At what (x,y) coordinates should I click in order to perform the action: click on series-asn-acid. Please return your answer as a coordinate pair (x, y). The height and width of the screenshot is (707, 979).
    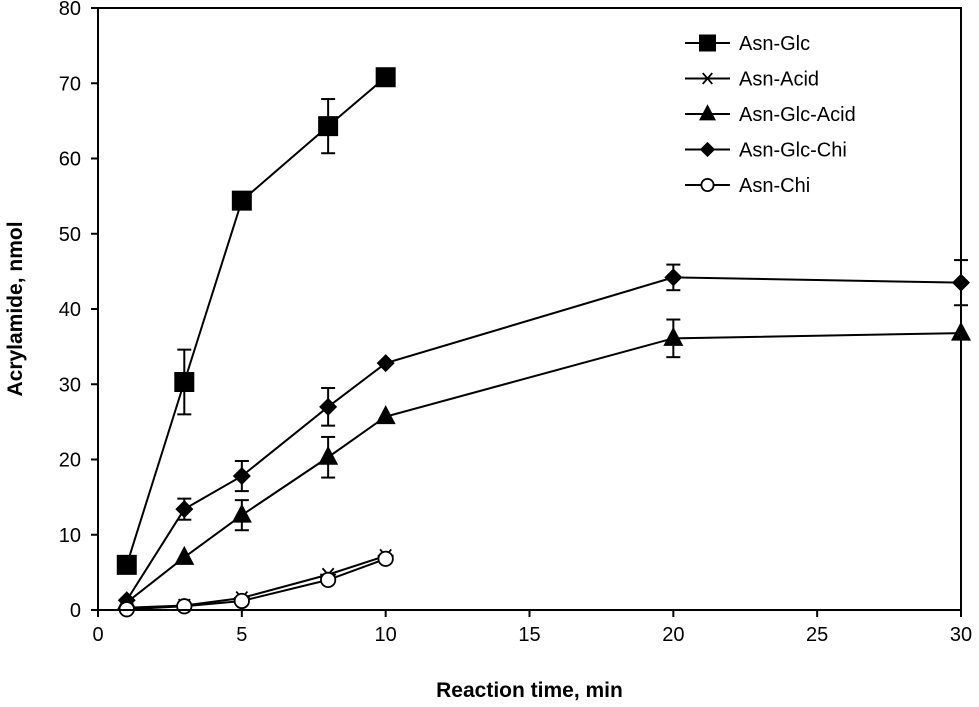
    Looking at the image, I should click on (256, 581).